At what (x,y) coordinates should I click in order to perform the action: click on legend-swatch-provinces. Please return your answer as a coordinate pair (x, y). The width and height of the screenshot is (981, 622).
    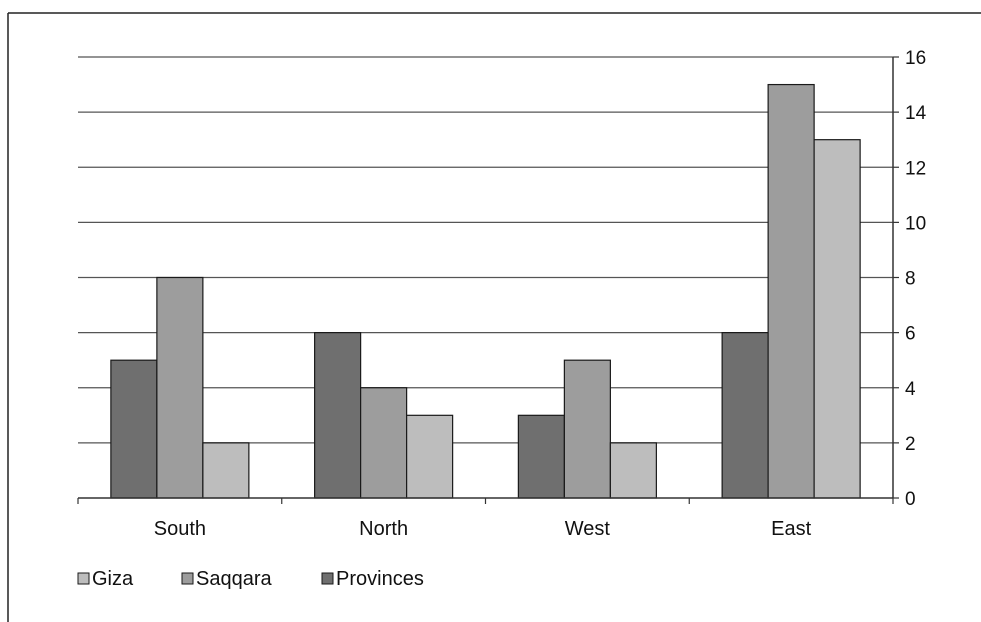
    Looking at the image, I should click on (327, 578).